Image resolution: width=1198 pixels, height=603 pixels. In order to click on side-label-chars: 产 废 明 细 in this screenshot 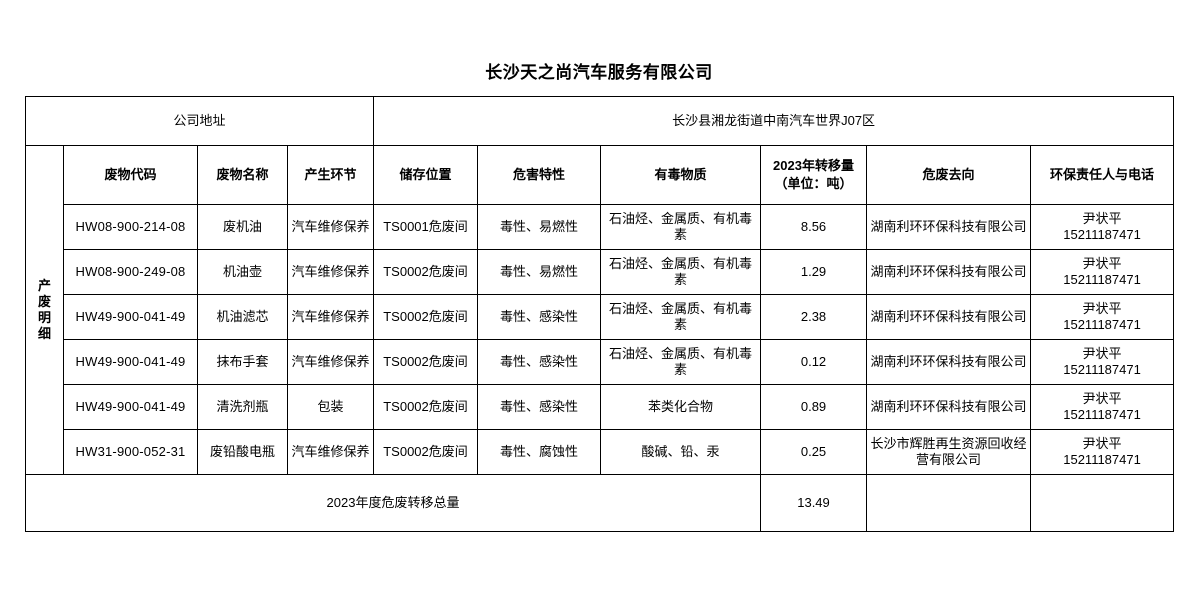, I will do `click(44, 310)`.